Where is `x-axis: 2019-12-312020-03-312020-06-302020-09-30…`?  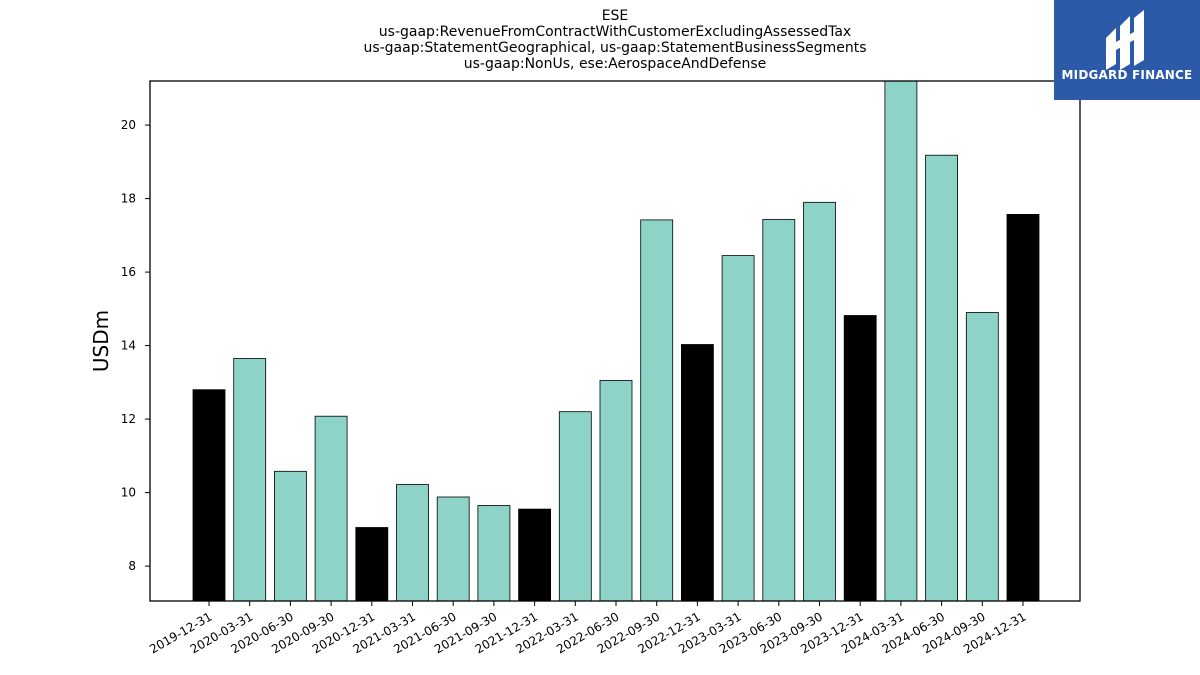
x-axis: 2019-12-312020-03-312020-06-302020-09-30… is located at coordinates (588, 628).